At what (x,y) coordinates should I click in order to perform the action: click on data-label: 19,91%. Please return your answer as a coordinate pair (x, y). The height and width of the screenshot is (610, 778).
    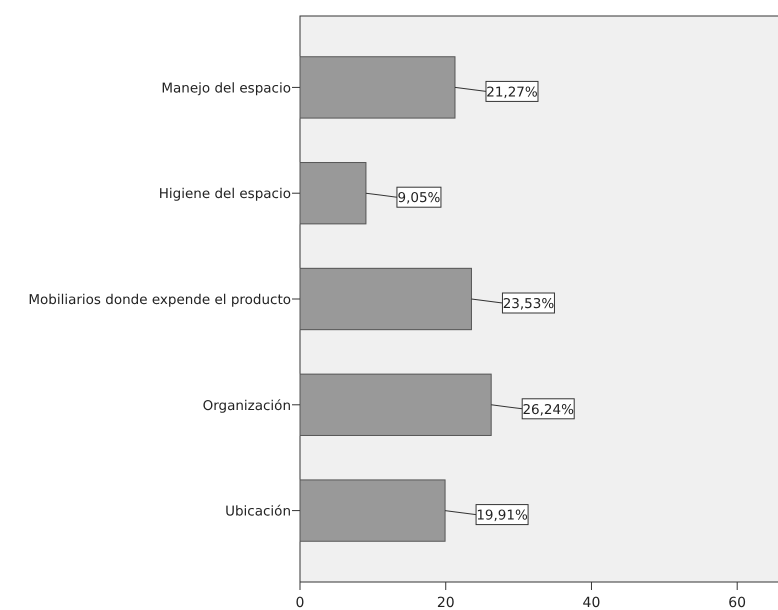
    Looking at the image, I should click on (502, 516).